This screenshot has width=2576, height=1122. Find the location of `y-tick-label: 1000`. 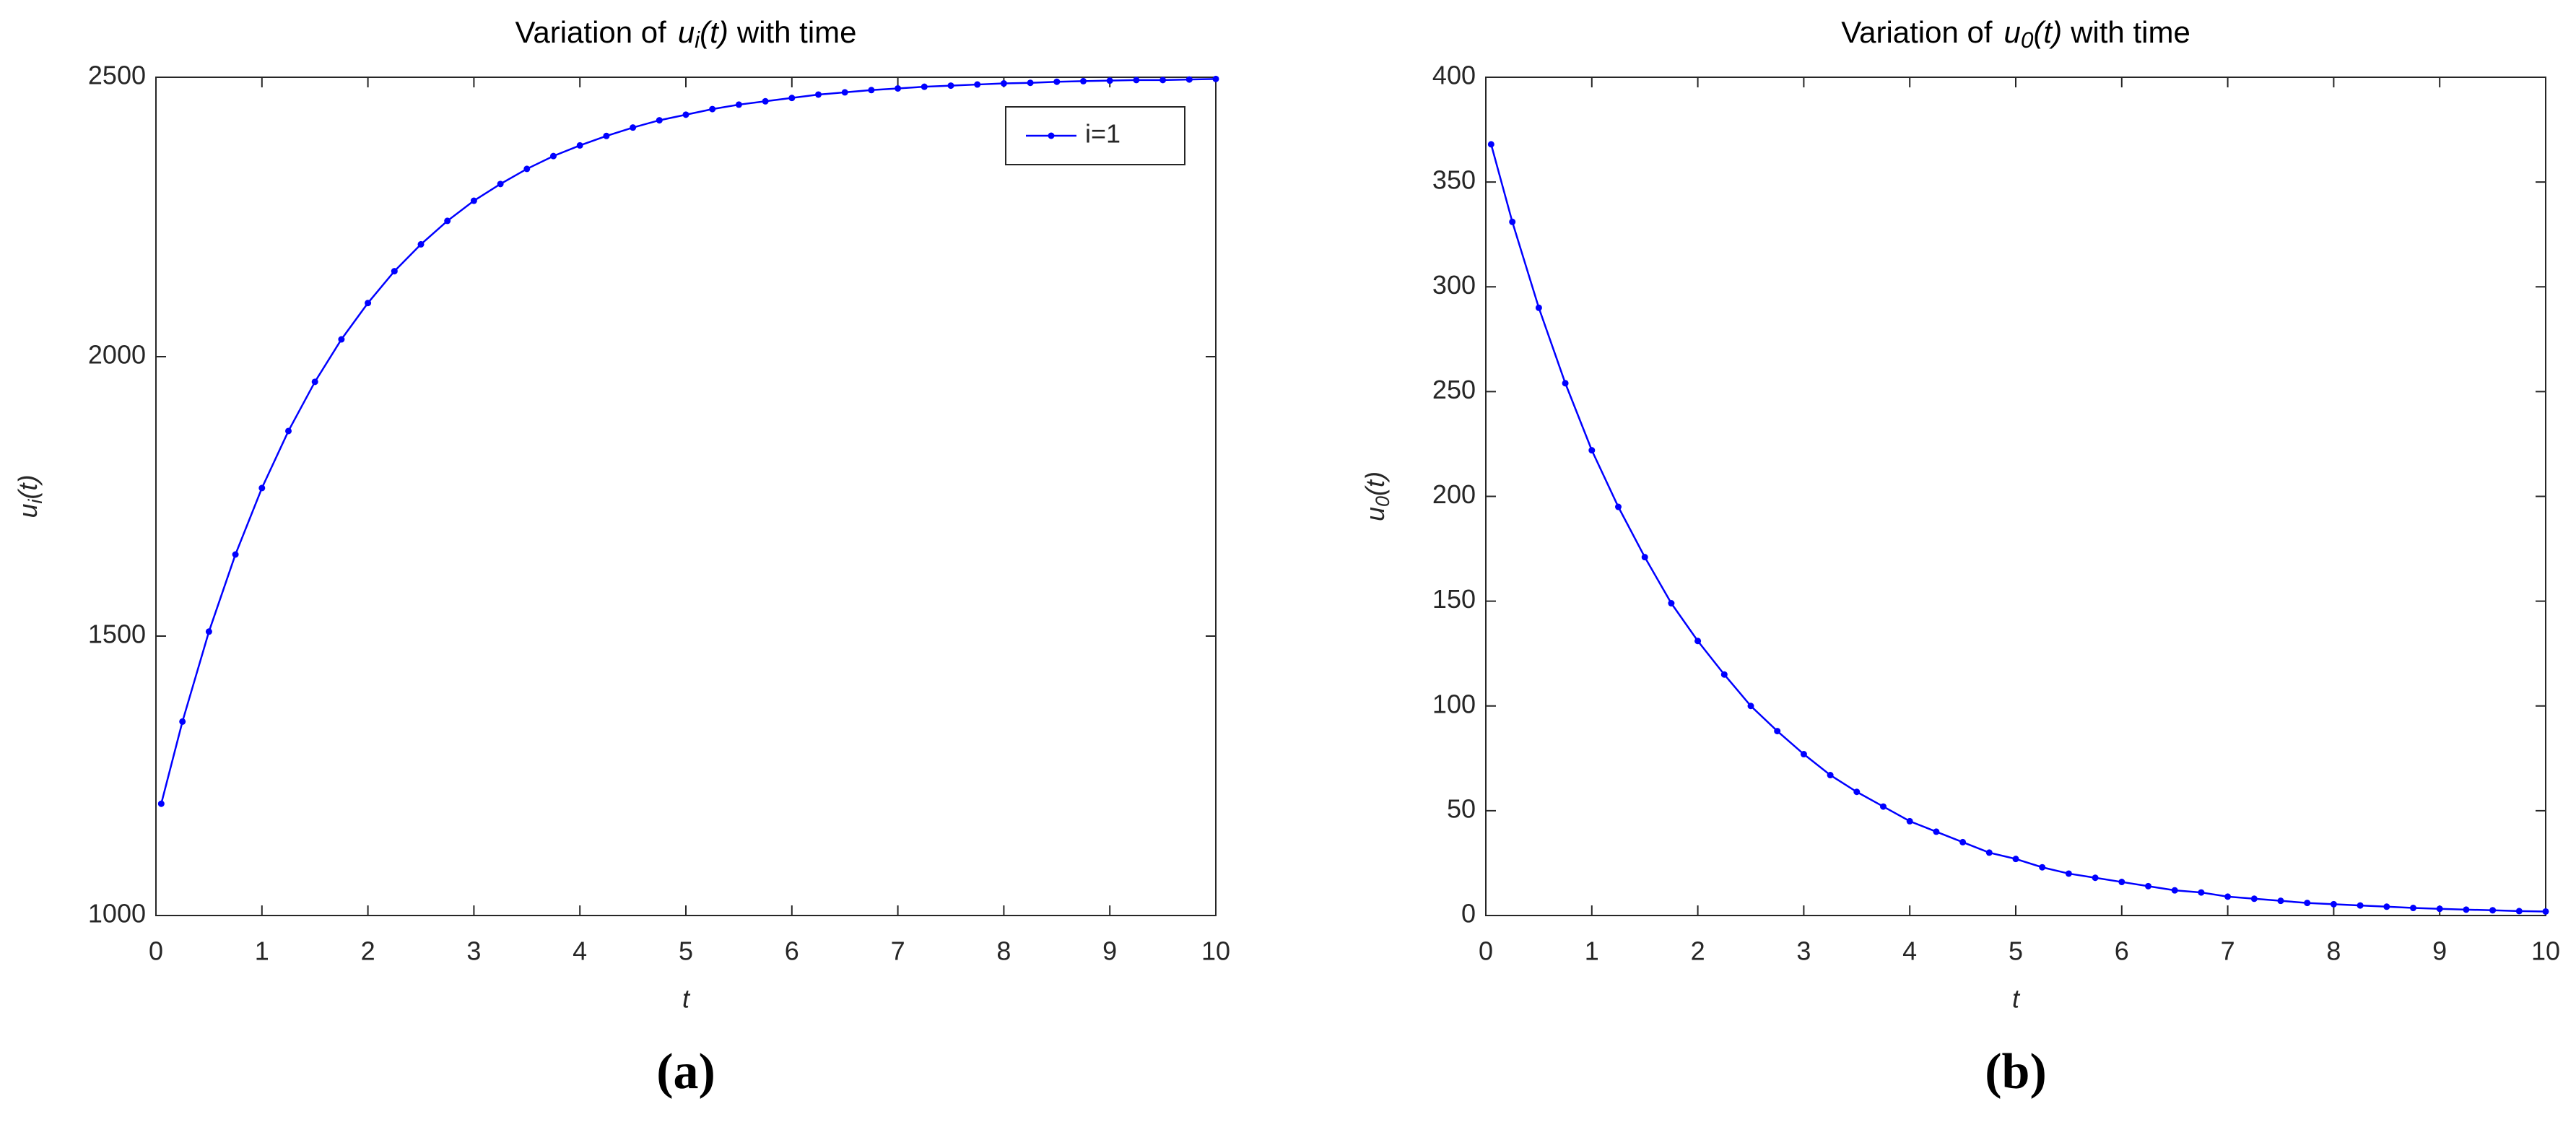

y-tick-label: 1000 is located at coordinates (117, 914).